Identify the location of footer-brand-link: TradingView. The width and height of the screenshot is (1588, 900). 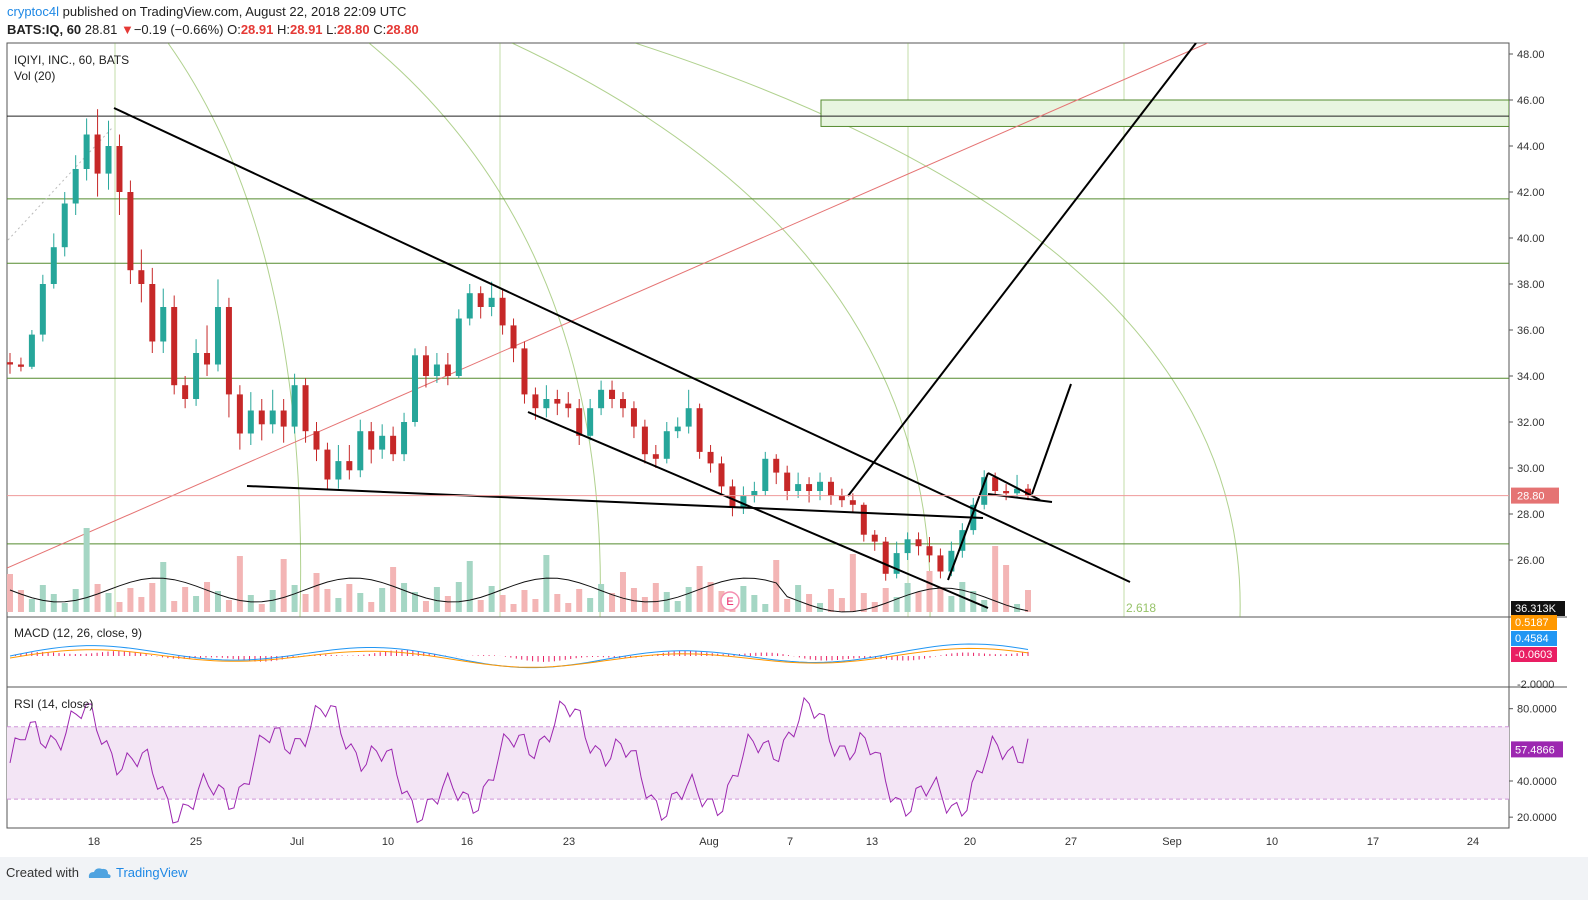
(152, 872).